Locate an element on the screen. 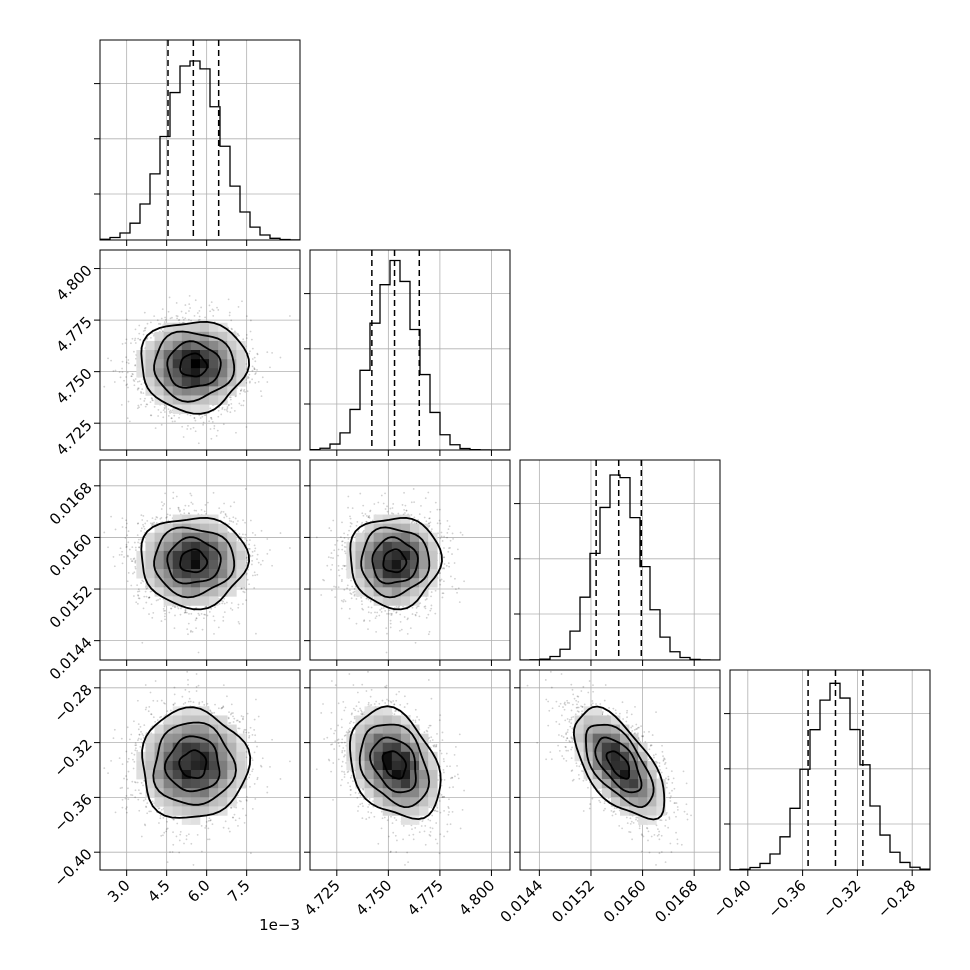  panel-content is located at coordinates (200, 350).